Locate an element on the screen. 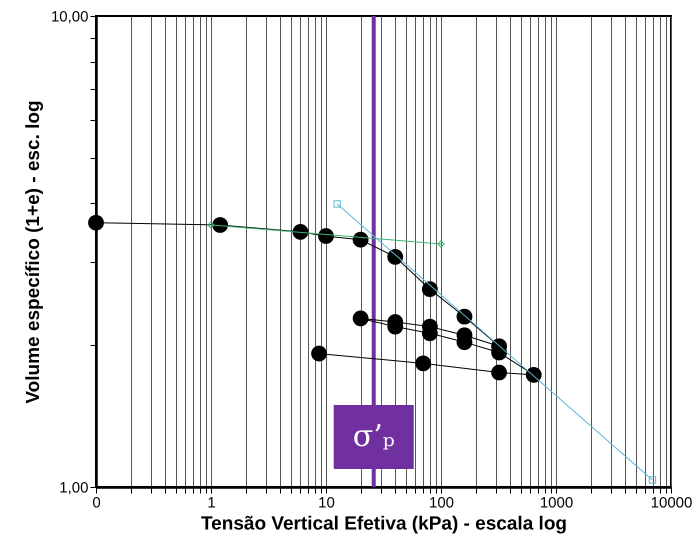 Image resolution: width=700 pixels, height=558 pixels. y-tick-label: 10,00 is located at coordinates (69, 17).